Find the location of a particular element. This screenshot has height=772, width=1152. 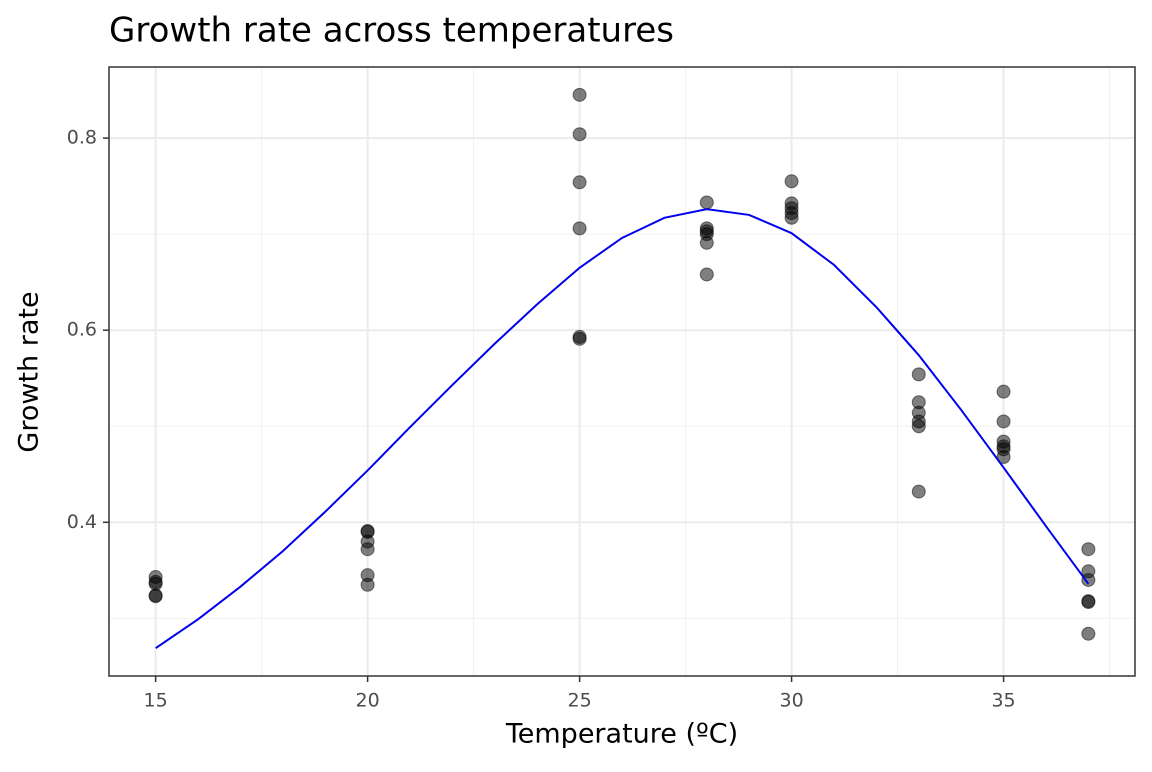

x-tick-label: 20 is located at coordinates (368, 701).